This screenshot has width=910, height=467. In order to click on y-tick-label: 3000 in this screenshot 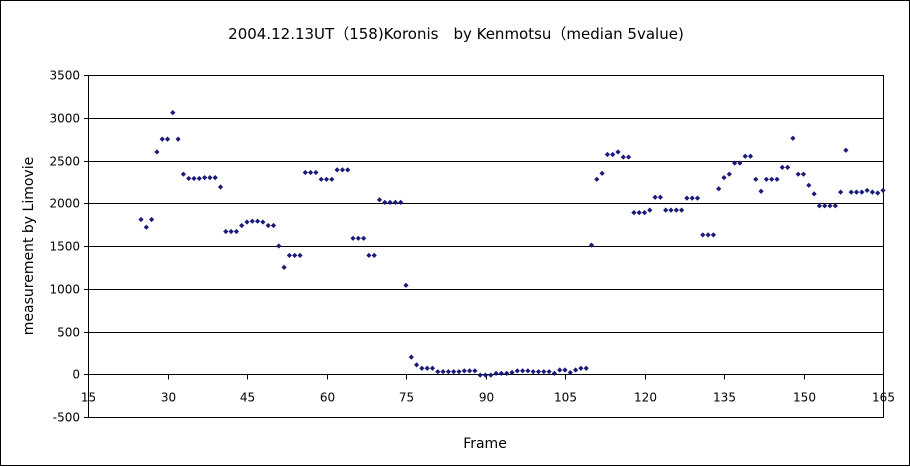, I will do `click(64, 119)`.